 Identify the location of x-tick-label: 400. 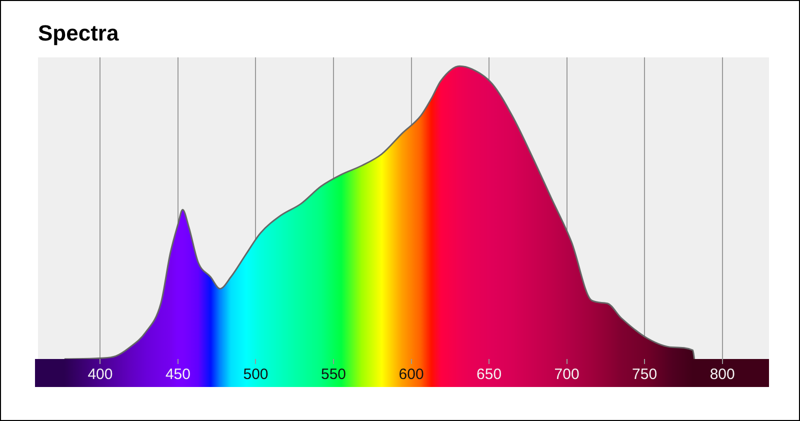
(100, 375).